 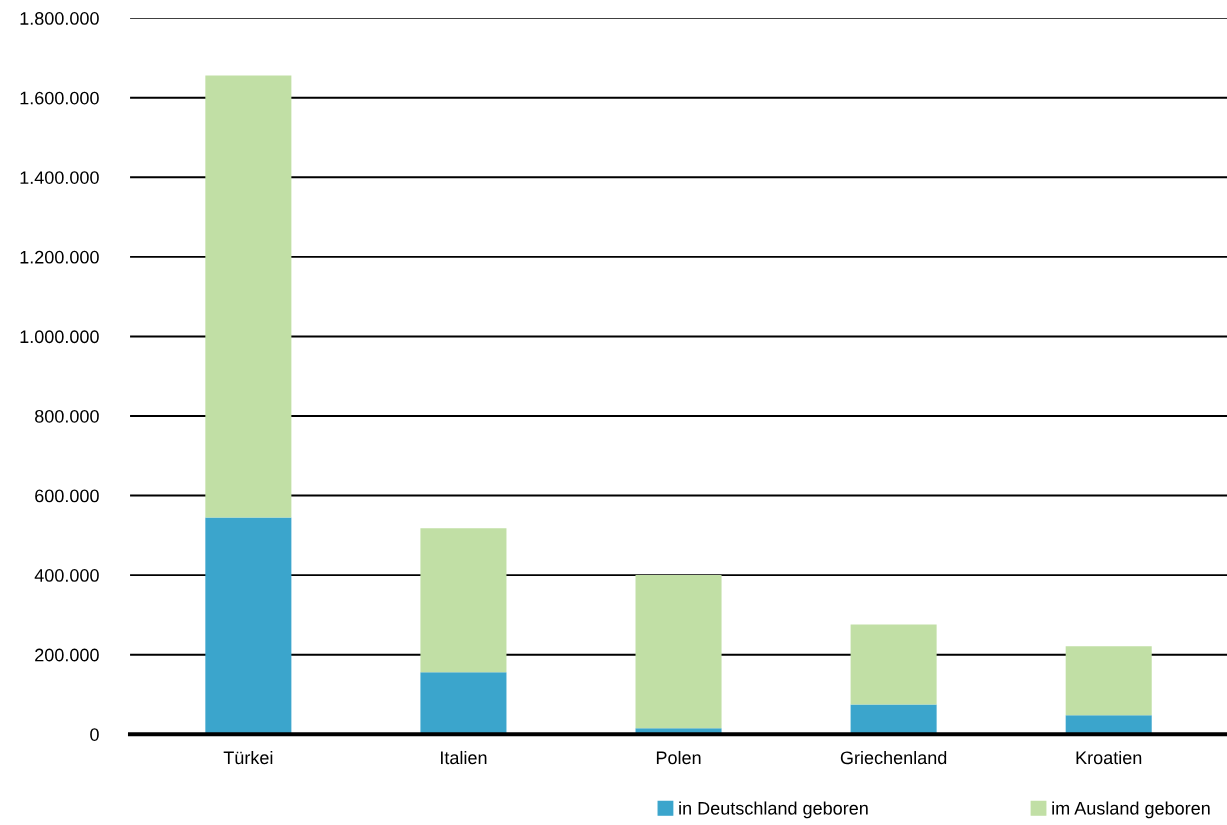 What do you see at coordinates (1109, 757) in the screenshot?
I see `x-tick-label: Kroatien` at bounding box center [1109, 757].